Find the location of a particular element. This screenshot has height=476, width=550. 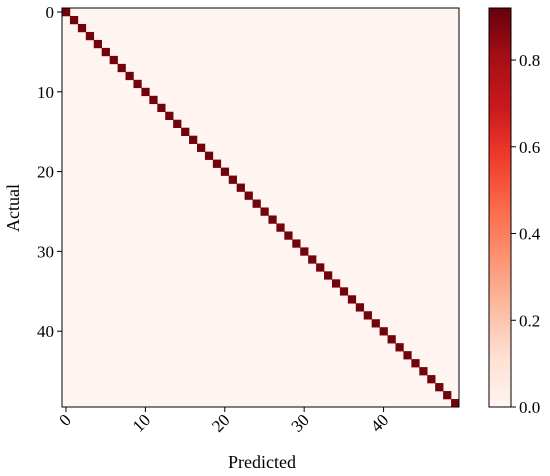

colorbar: 0.0 0.2 0.4 0.6 0.8 is located at coordinates (514, 212).